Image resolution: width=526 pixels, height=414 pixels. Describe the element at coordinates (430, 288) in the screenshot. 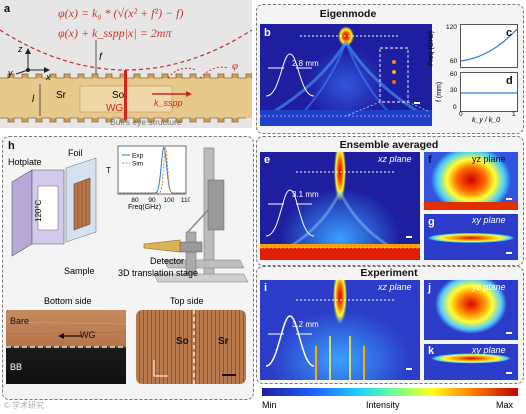

I see `panel-j-label: j` at that location.